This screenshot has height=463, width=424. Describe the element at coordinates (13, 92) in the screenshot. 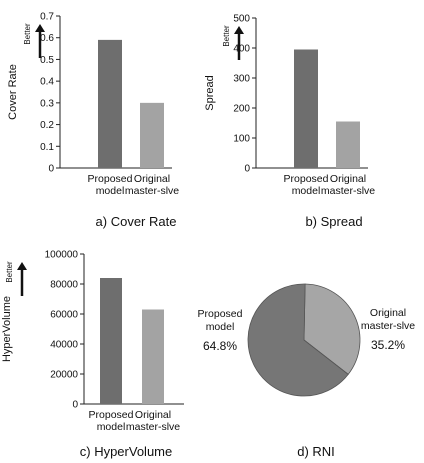

I see `cover-rate-y-label: Cover Rate` at that location.